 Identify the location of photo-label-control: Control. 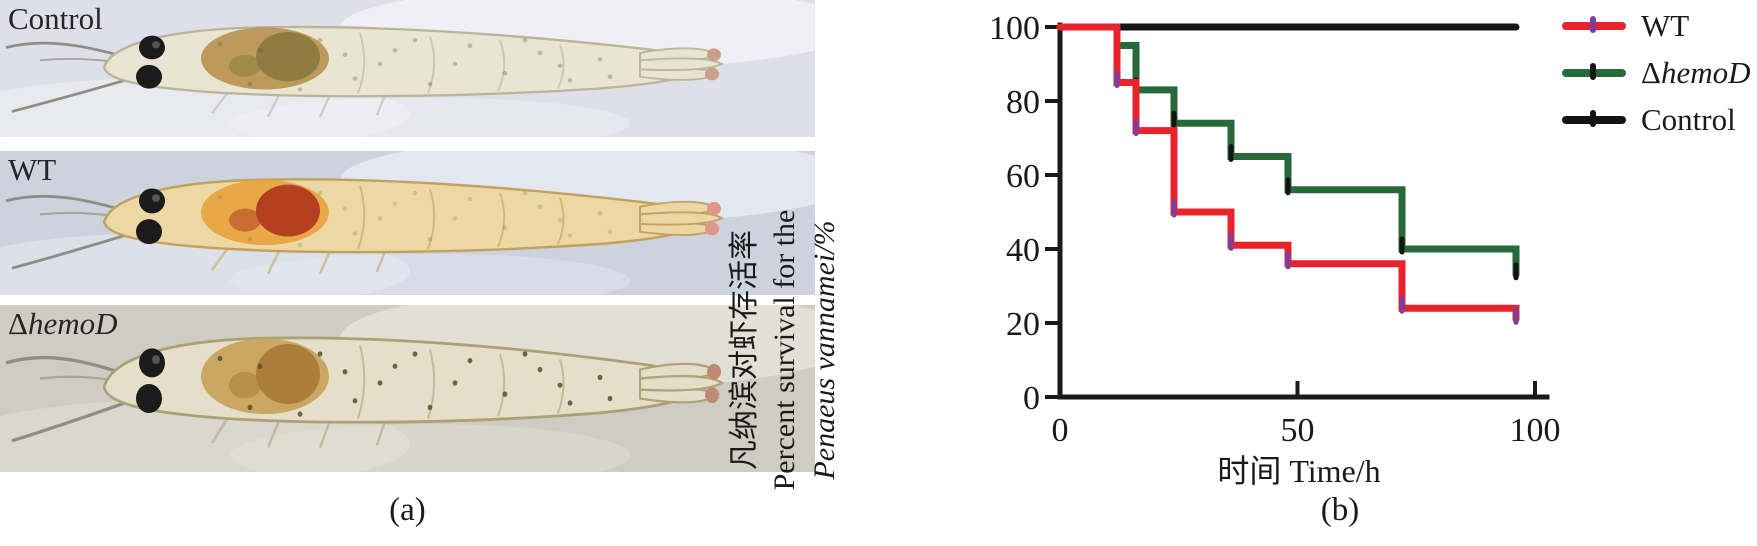
(55, 18).